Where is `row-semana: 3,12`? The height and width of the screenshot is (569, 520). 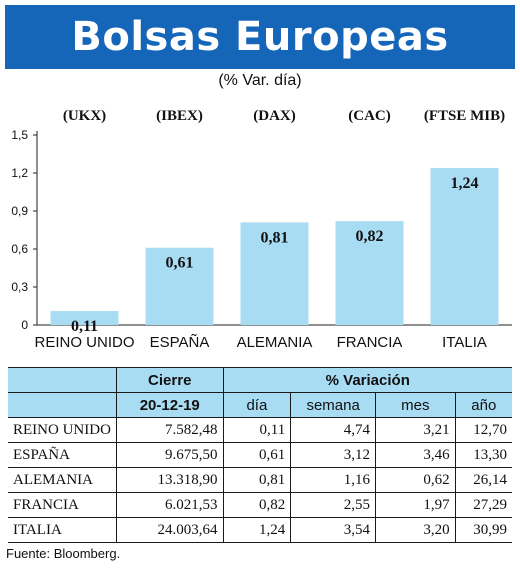
row-semana: 3,12 is located at coordinates (333, 455).